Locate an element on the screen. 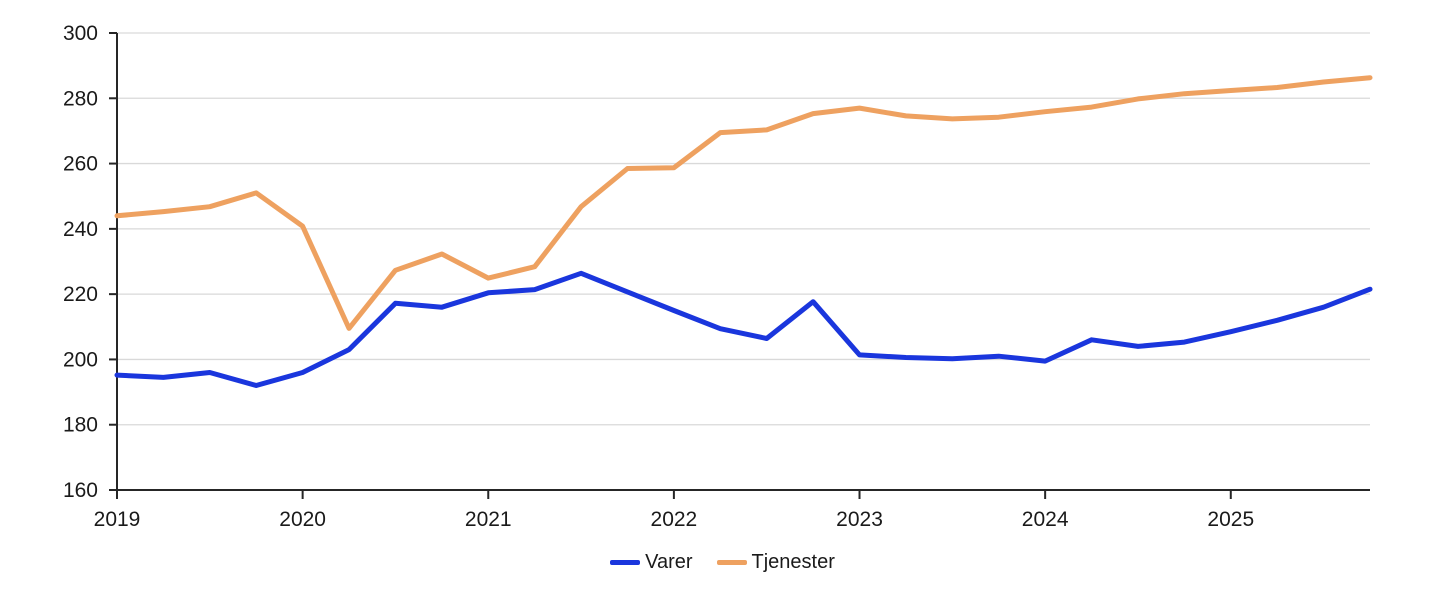  y-axis-tick-label: 200 is located at coordinates (80, 359).